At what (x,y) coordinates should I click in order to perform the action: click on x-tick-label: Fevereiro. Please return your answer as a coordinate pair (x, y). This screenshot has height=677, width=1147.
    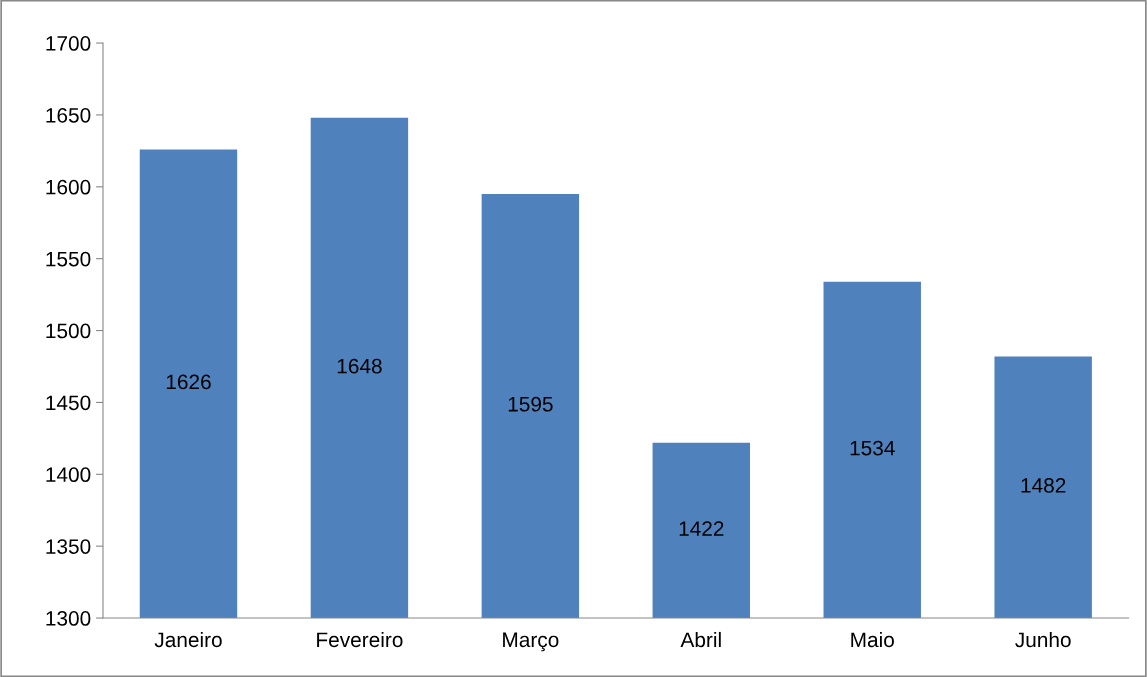
    Looking at the image, I should click on (360, 639).